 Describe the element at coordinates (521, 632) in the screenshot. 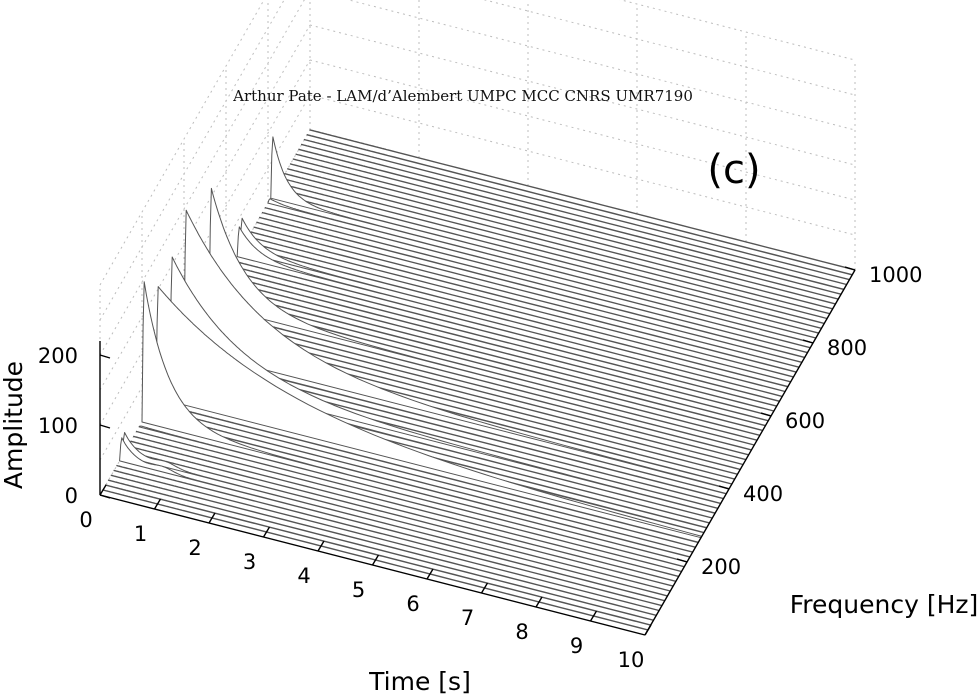

I see `time-tick-label-8: 8` at that location.